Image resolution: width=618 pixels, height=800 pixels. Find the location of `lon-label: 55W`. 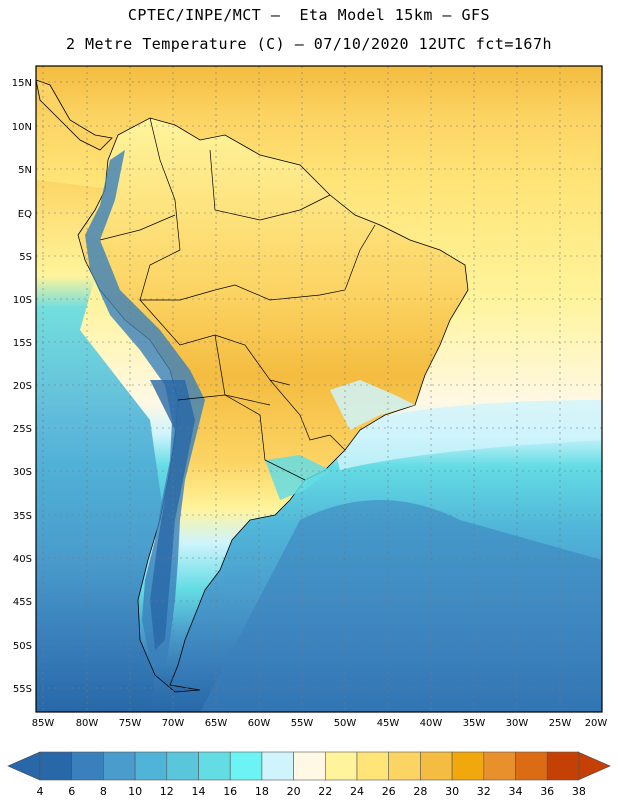

lon-label: 55W is located at coordinates (302, 723).